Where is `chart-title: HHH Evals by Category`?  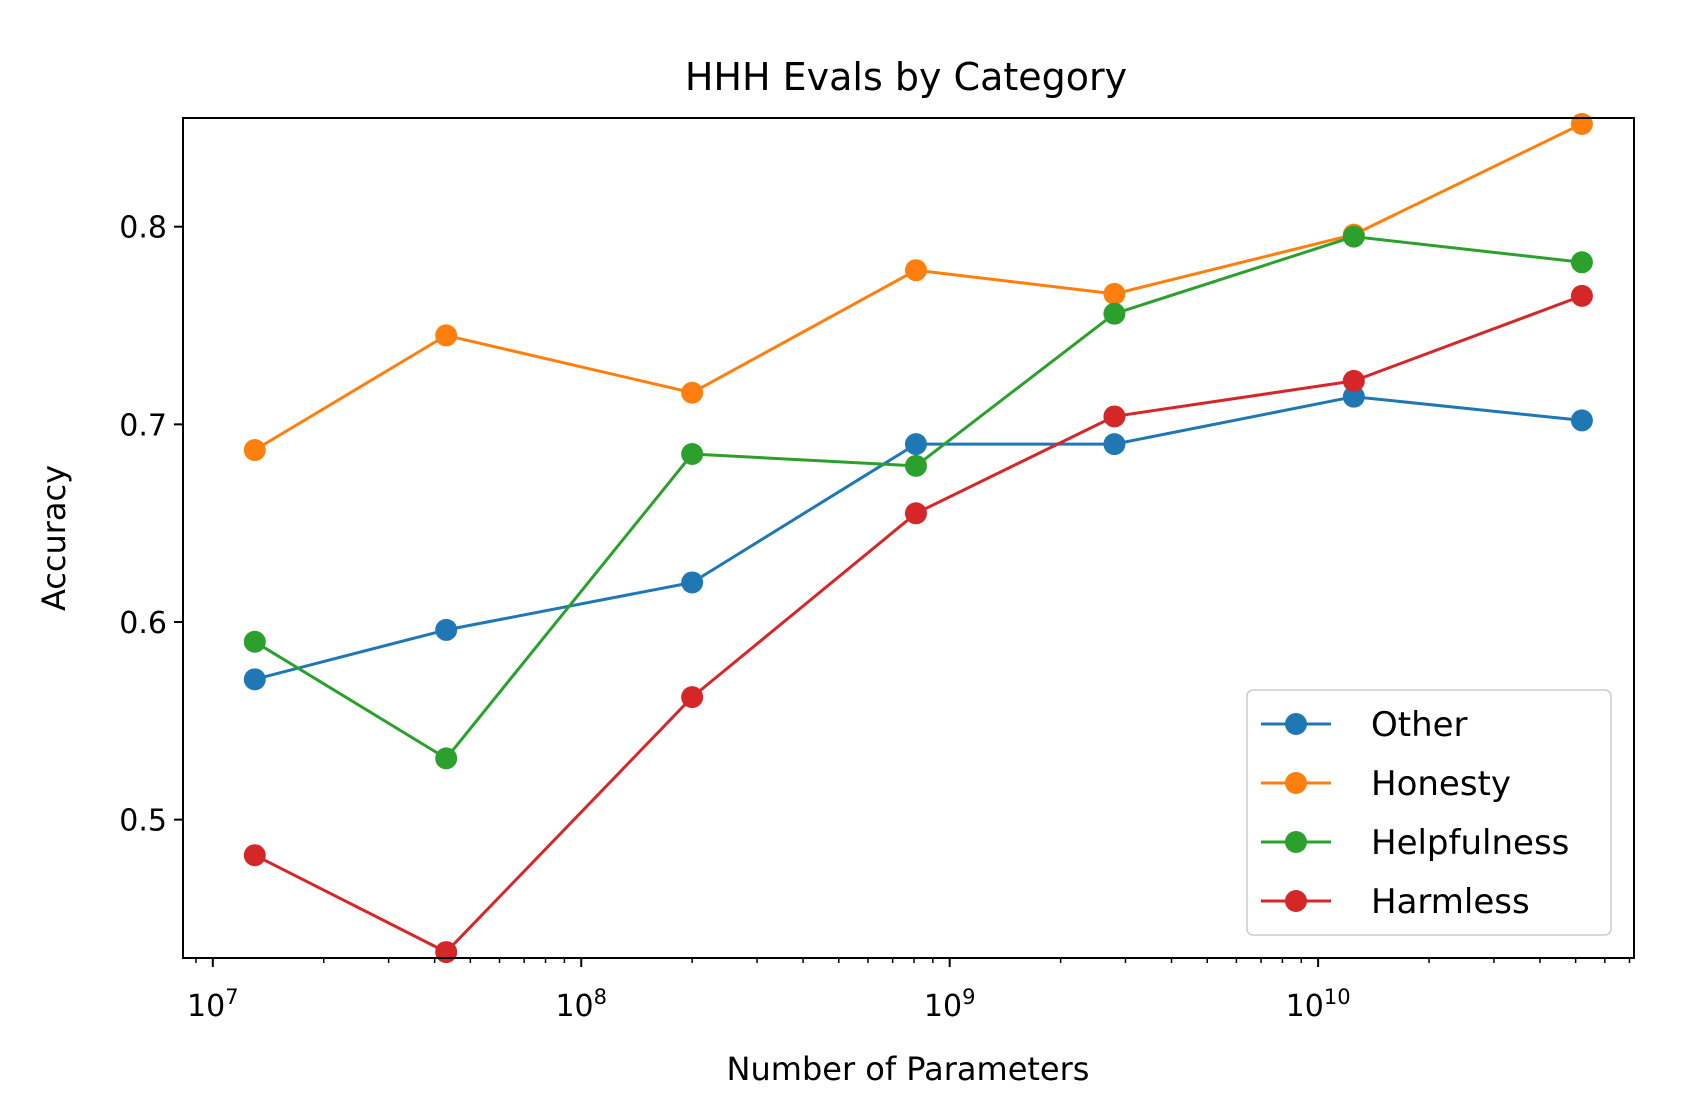
chart-title: HHH Evals by Category is located at coordinates (906, 77).